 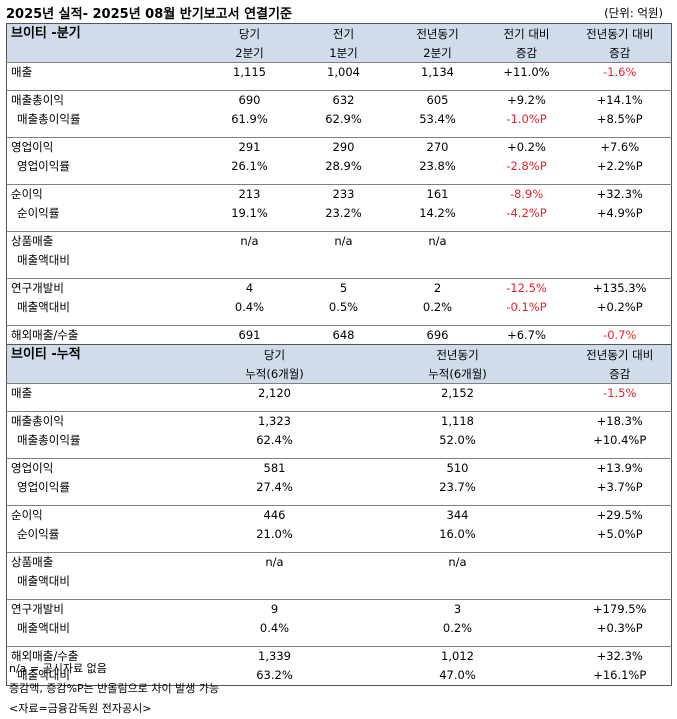 What do you see at coordinates (457, 374) in the screenshot?
I see `column-subheader: 누적(6개월)` at bounding box center [457, 374].